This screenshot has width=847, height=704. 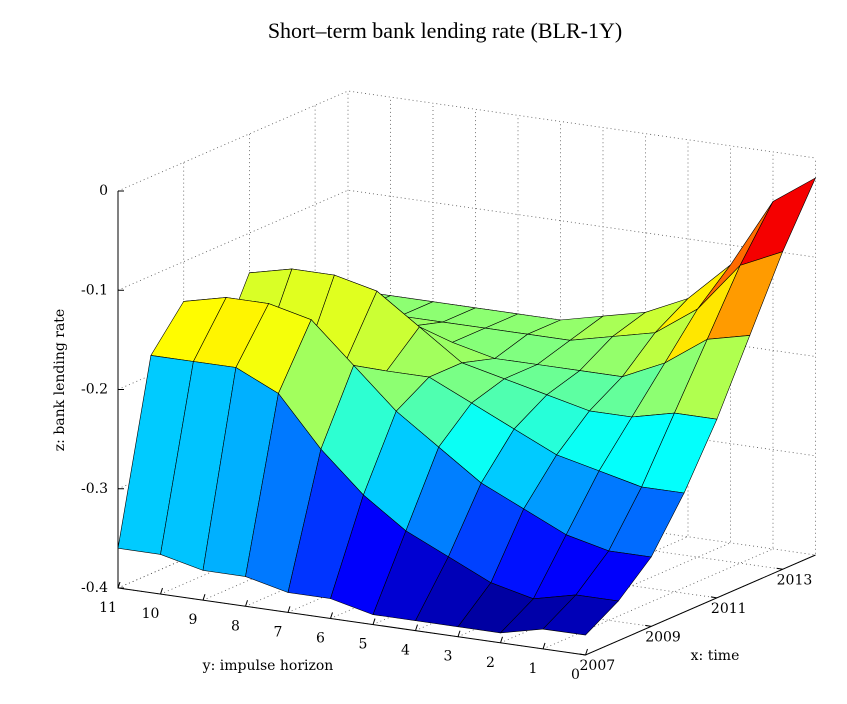 What do you see at coordinates (445, 30) in the screenshot?
I see `chart-title: Short–term bank lending rate (BLR-1Y)` at bounding box center [445, 30].